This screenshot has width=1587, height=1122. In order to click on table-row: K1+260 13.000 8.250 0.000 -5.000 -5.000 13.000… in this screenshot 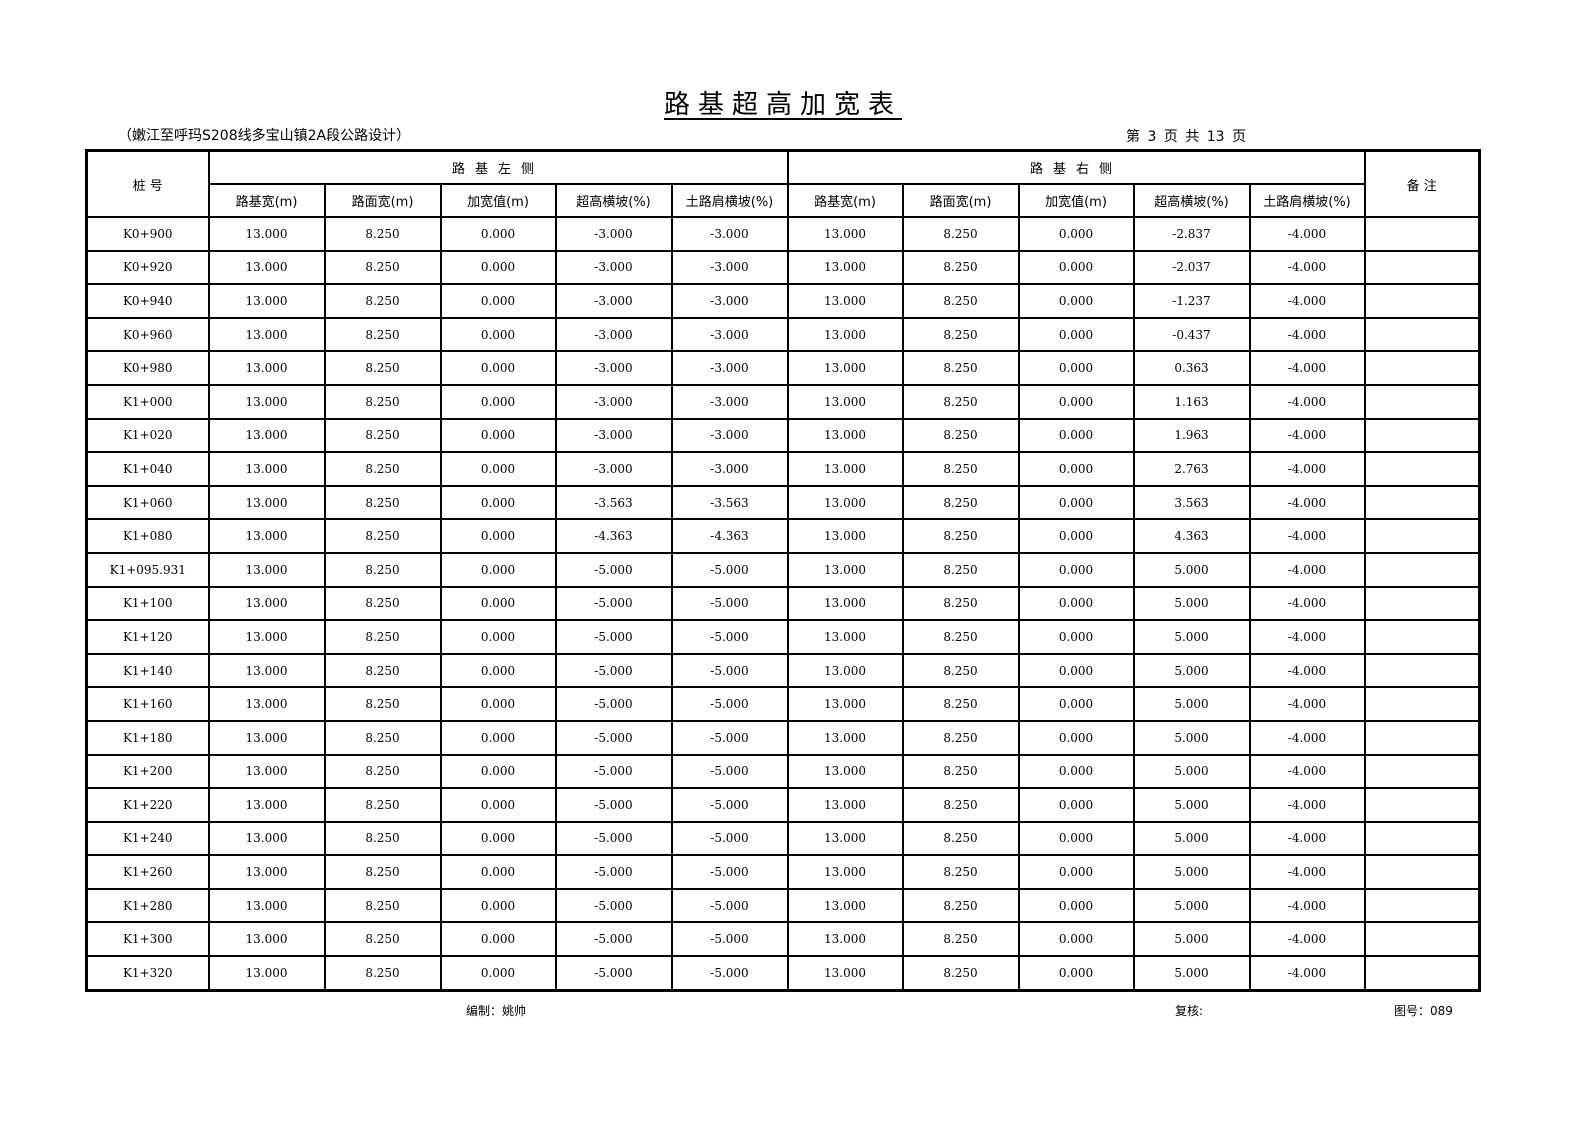, I will do `click(783, 872)`.